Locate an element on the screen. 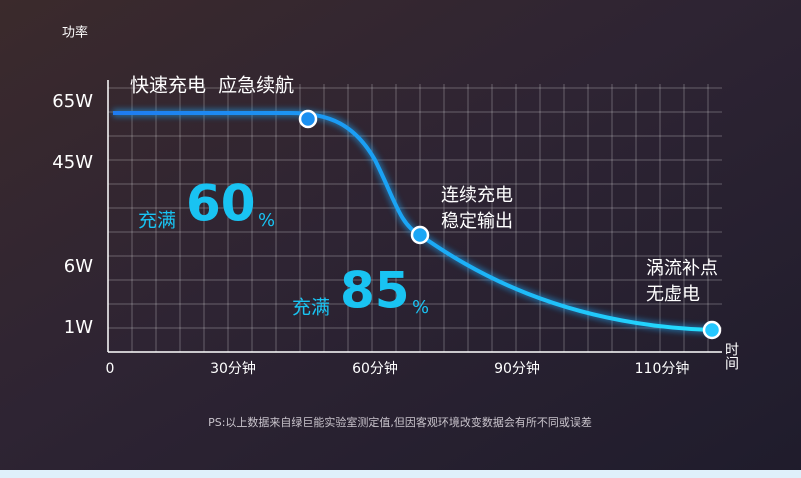 The height and width of the screenshot is (478, 801). callout-value: 85 is located at coordinates (375, 291).